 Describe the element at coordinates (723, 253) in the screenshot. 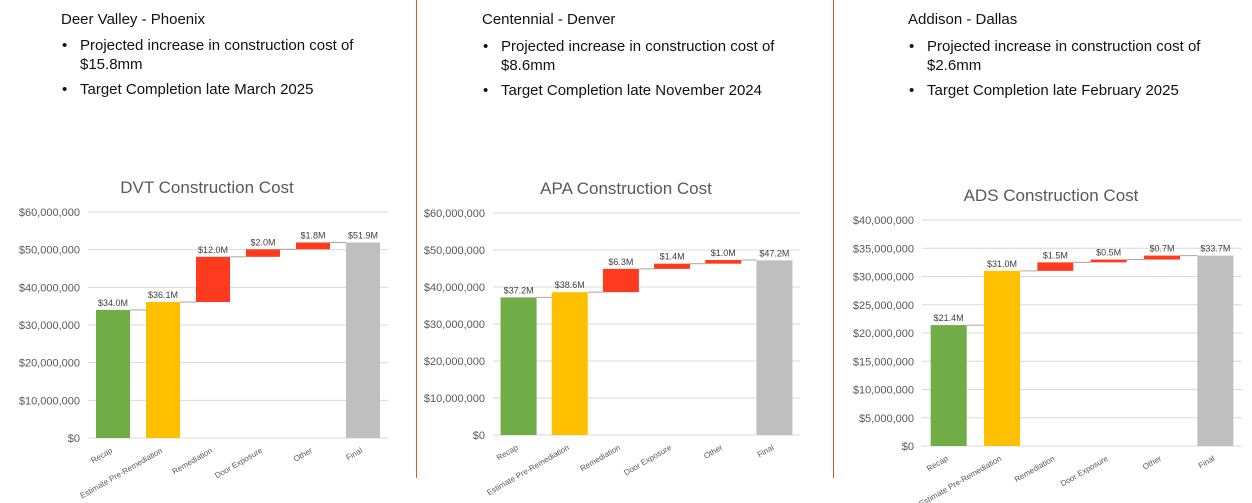

I see `data-label: $1.0M` at that location.